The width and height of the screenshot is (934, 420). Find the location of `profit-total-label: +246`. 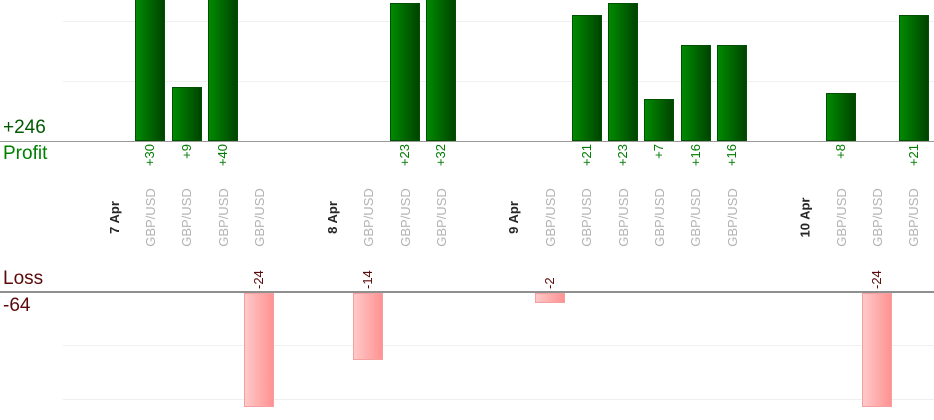

profit-total-label: +246 is located at coordinates (24, 127).